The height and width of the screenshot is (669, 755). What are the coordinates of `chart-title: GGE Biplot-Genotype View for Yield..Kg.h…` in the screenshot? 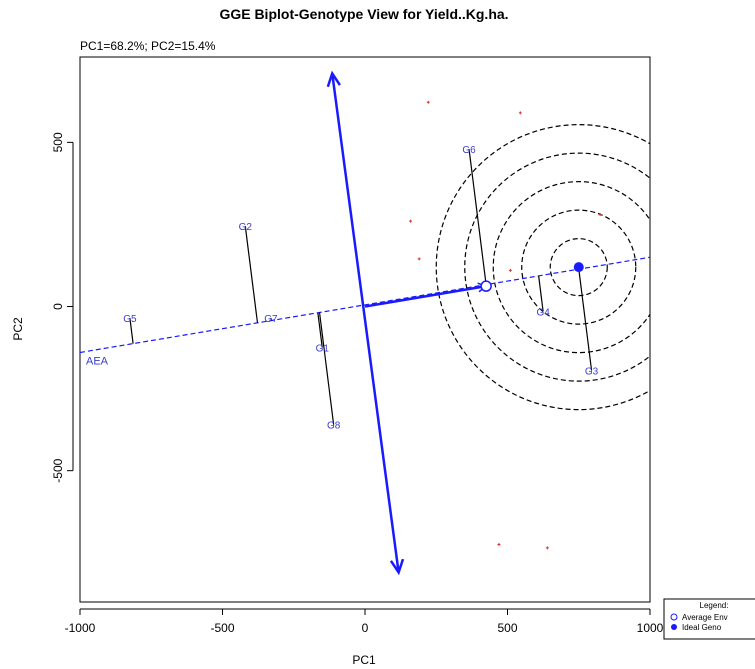 It's located at (363, 14).